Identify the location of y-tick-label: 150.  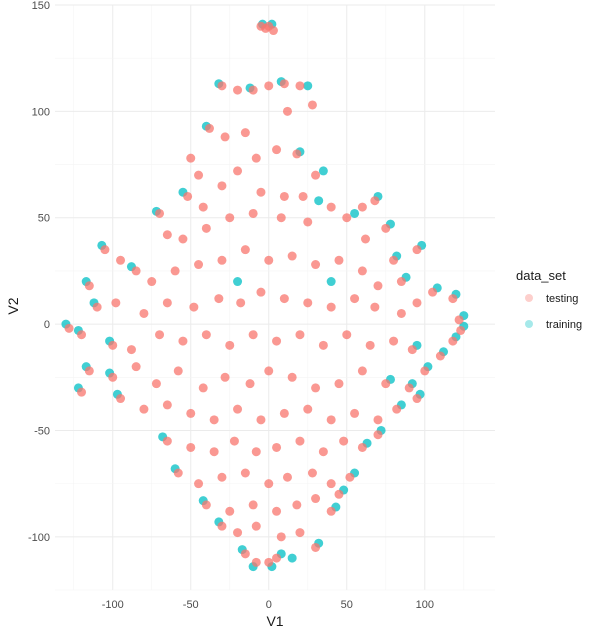
(41, 6).